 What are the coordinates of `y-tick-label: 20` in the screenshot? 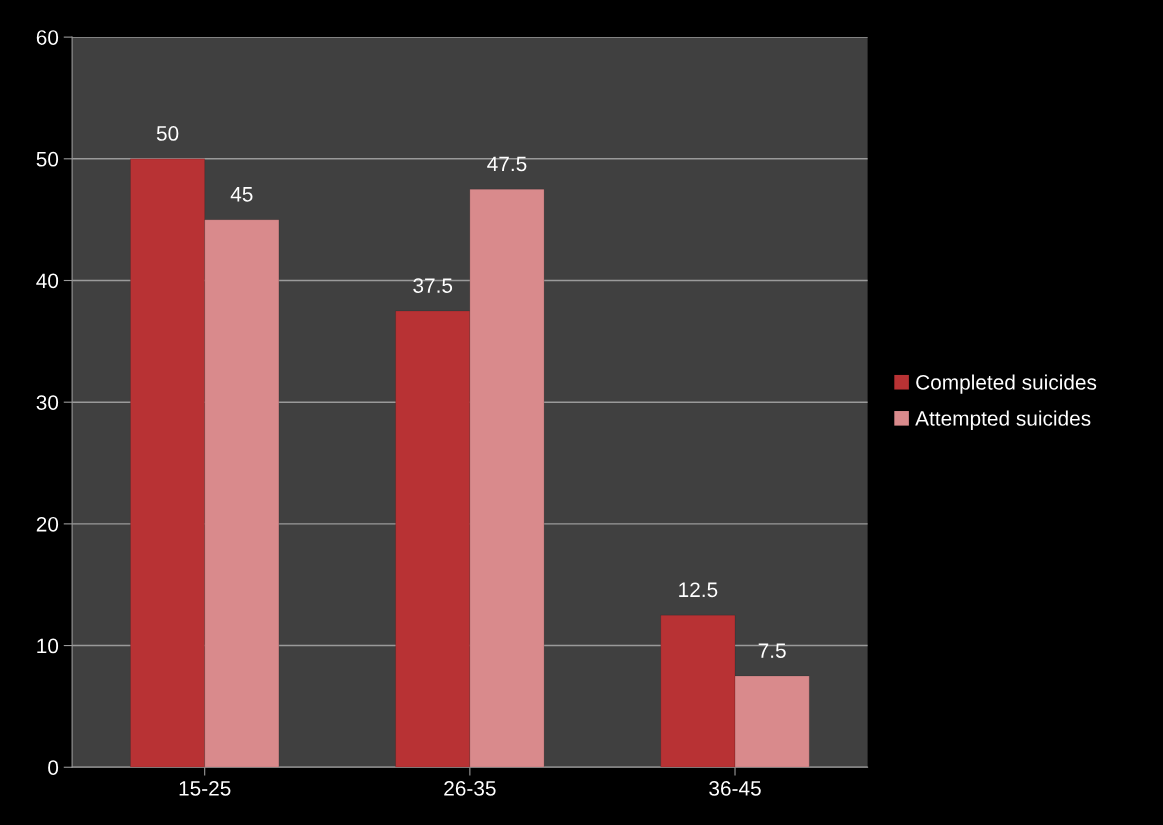 It's located at (47, 524).